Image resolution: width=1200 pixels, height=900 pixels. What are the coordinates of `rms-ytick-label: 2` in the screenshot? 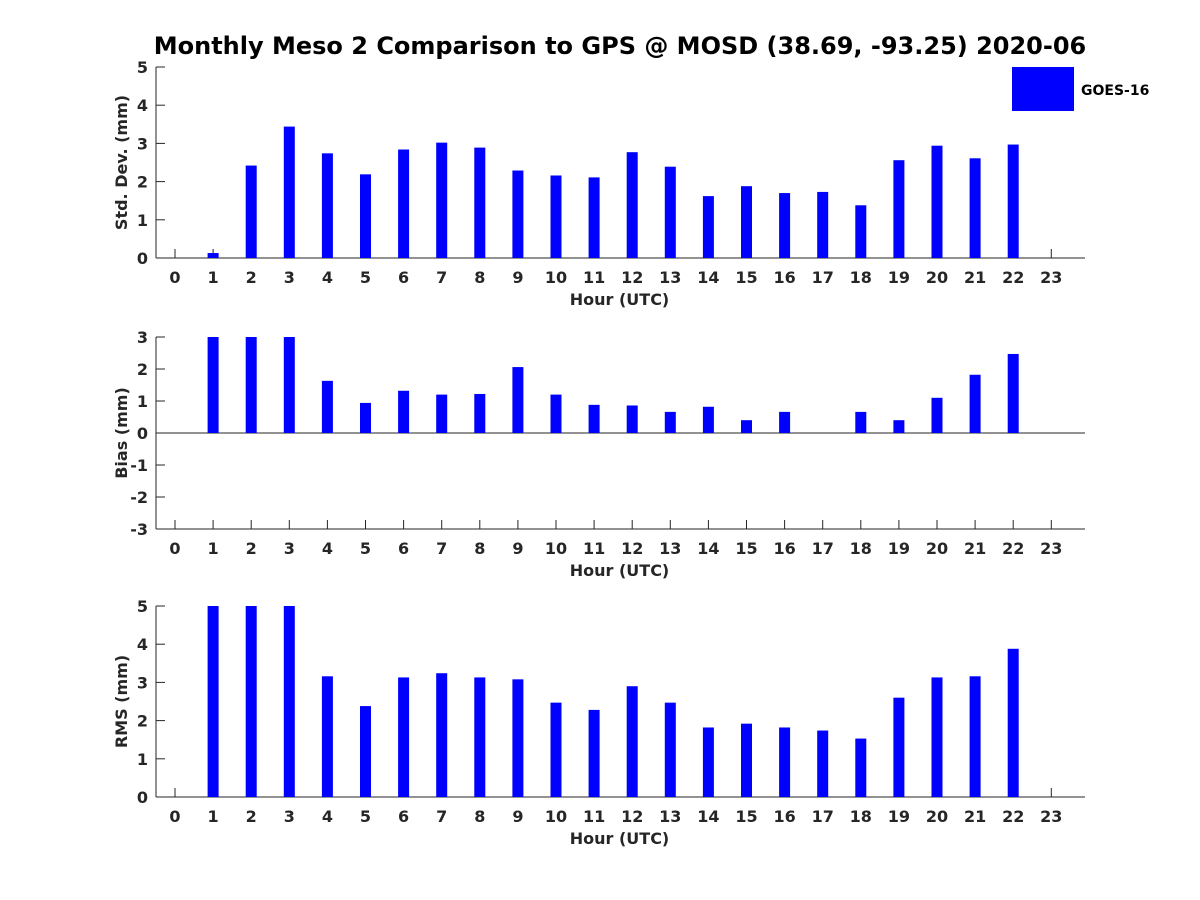 It's located at (142, 721).